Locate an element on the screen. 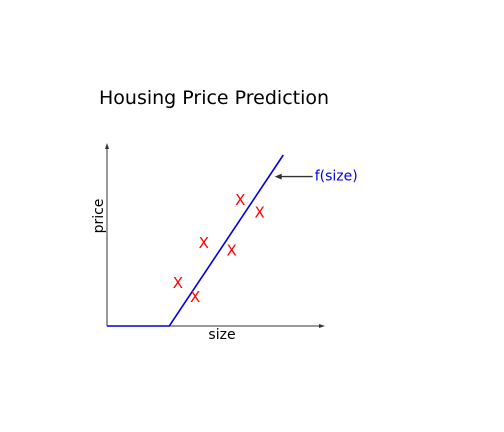 The width and height of the screenshot is (504, 432). data-point-5: X is located at coordinates (240, 200).